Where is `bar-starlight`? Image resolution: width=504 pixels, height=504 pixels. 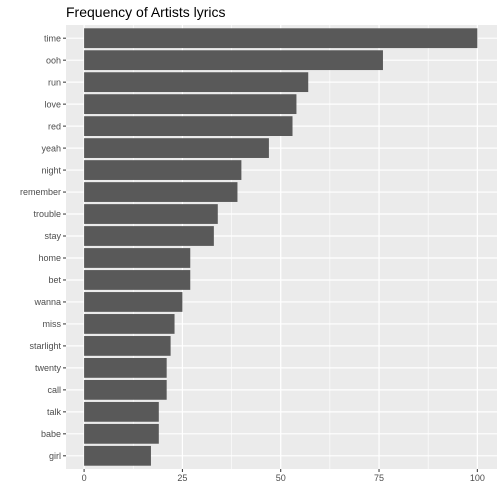 bar-starlight is located at coordinates (127, 346).